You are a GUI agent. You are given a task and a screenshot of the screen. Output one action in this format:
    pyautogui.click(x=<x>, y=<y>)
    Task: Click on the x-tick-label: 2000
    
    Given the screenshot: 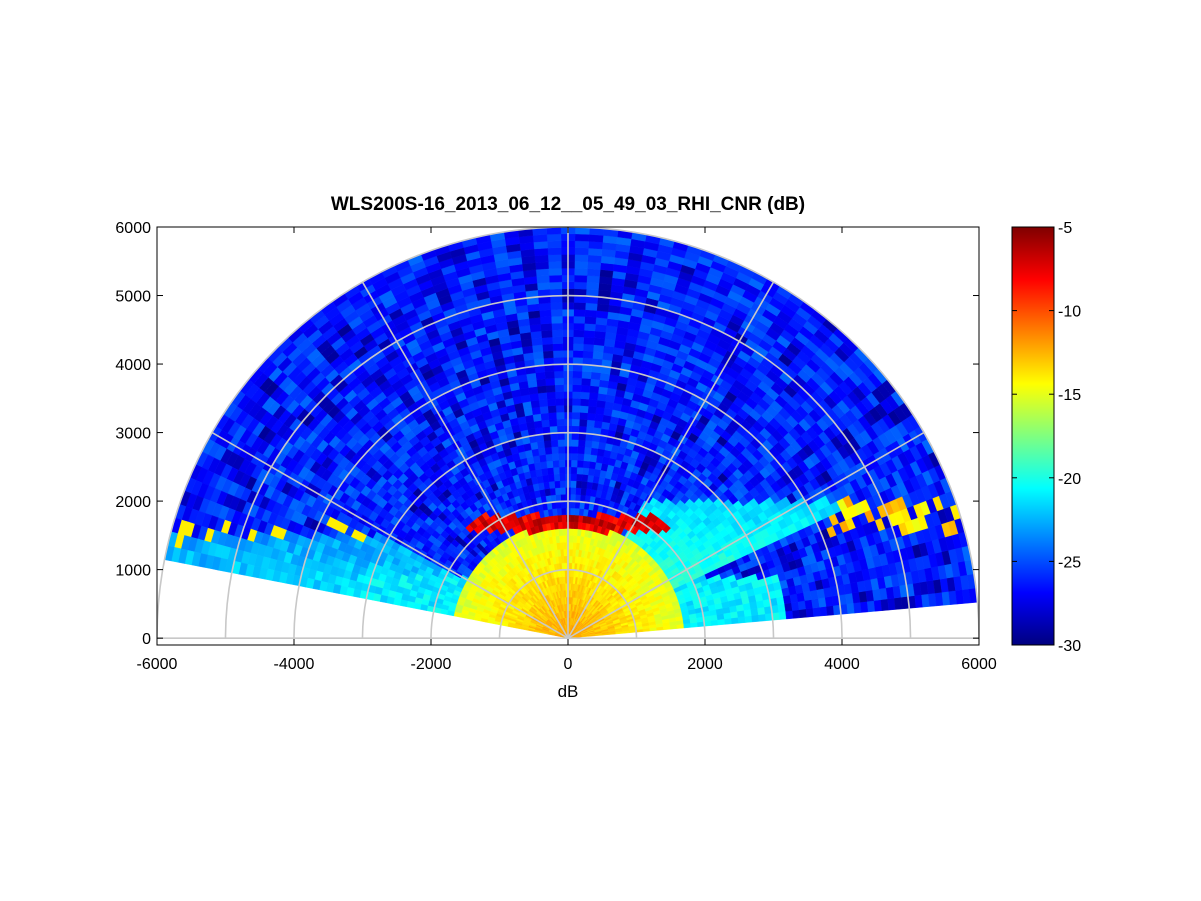 What is the action you would take?
    pyautogui.click(x=705, y=664)
    